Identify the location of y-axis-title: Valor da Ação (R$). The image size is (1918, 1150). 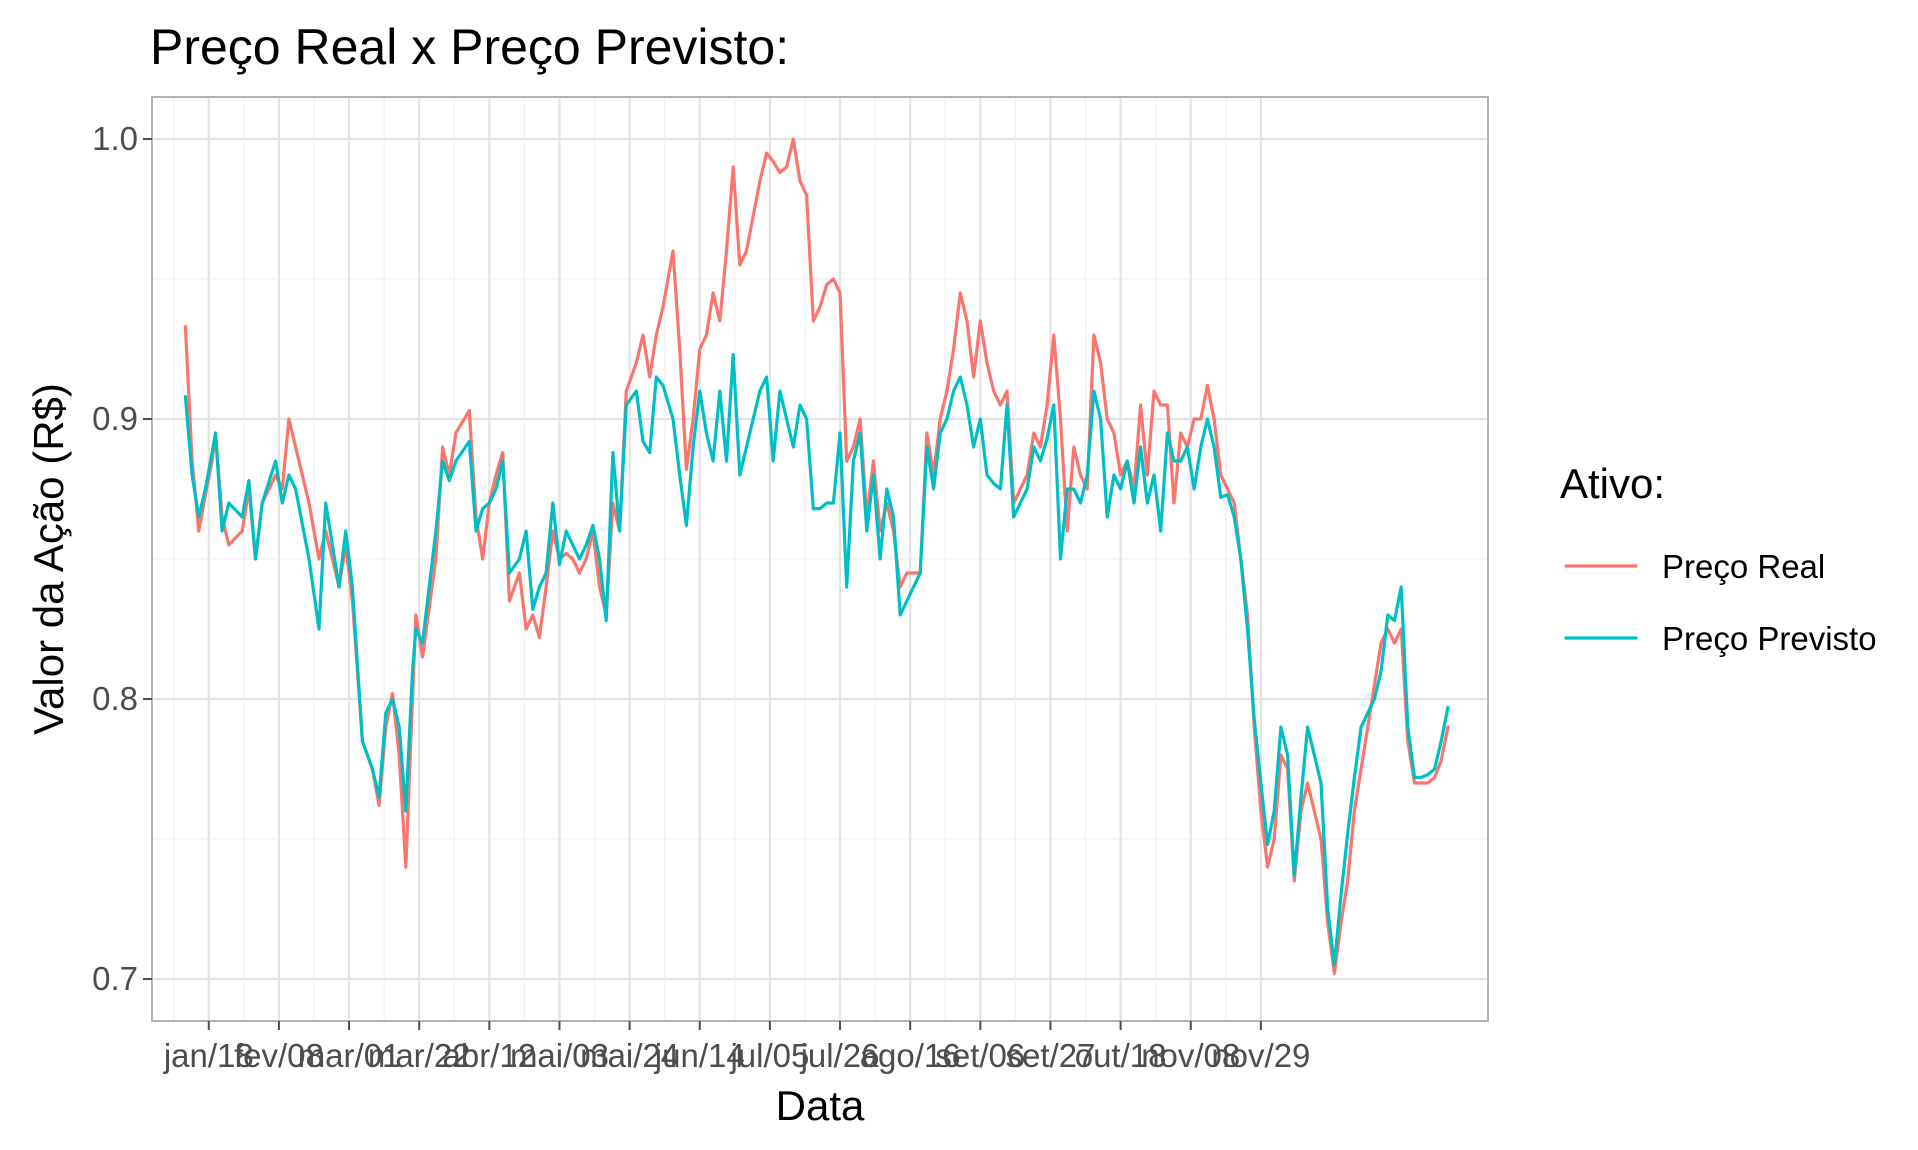
(48, 559).